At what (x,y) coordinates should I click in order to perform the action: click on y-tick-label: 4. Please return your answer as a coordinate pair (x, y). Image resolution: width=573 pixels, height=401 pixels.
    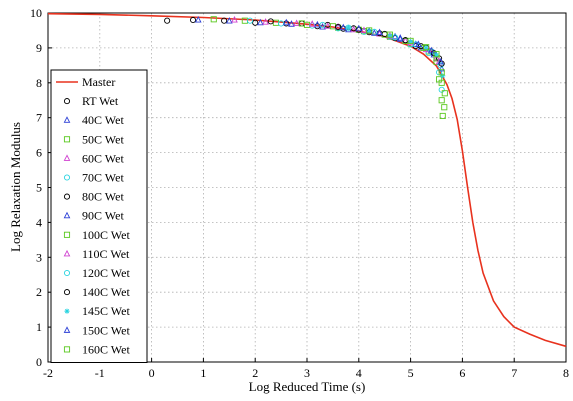
    Looking at the image, I should click on (39, 222).